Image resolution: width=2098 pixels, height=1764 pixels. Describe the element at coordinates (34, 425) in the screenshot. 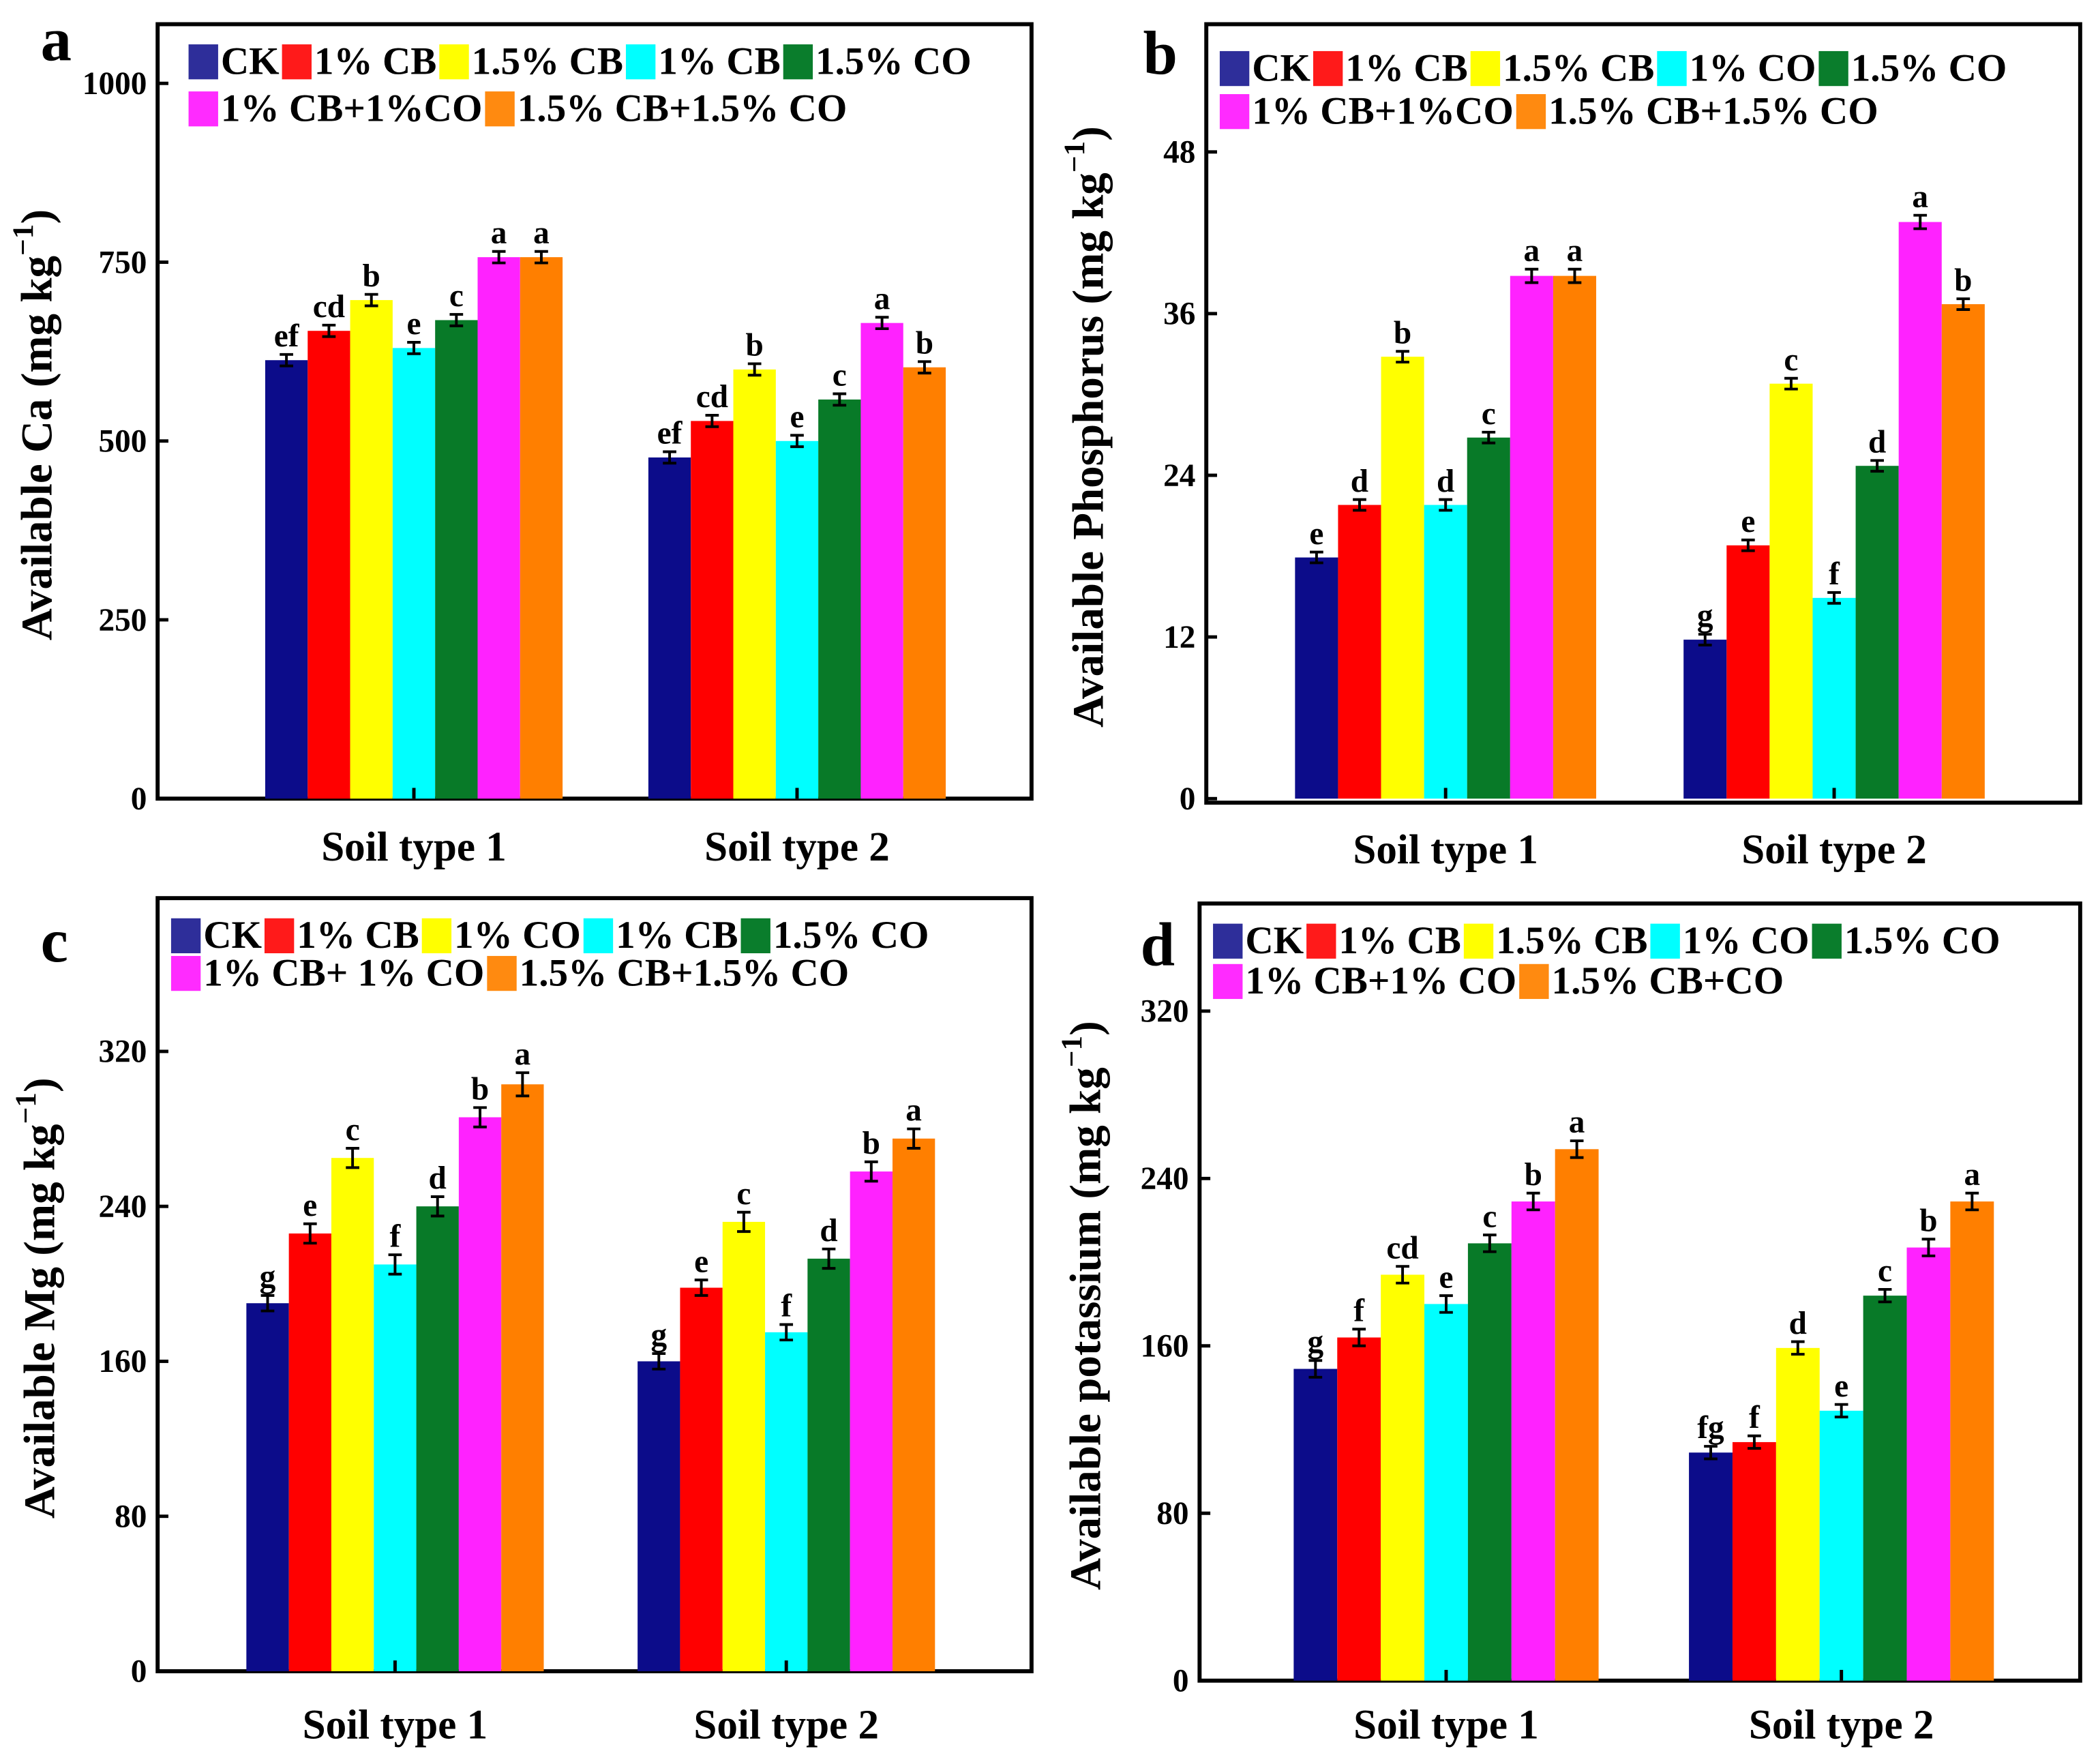

I see `y-axis-label: Available Ca (mg kg−1)` at that location.